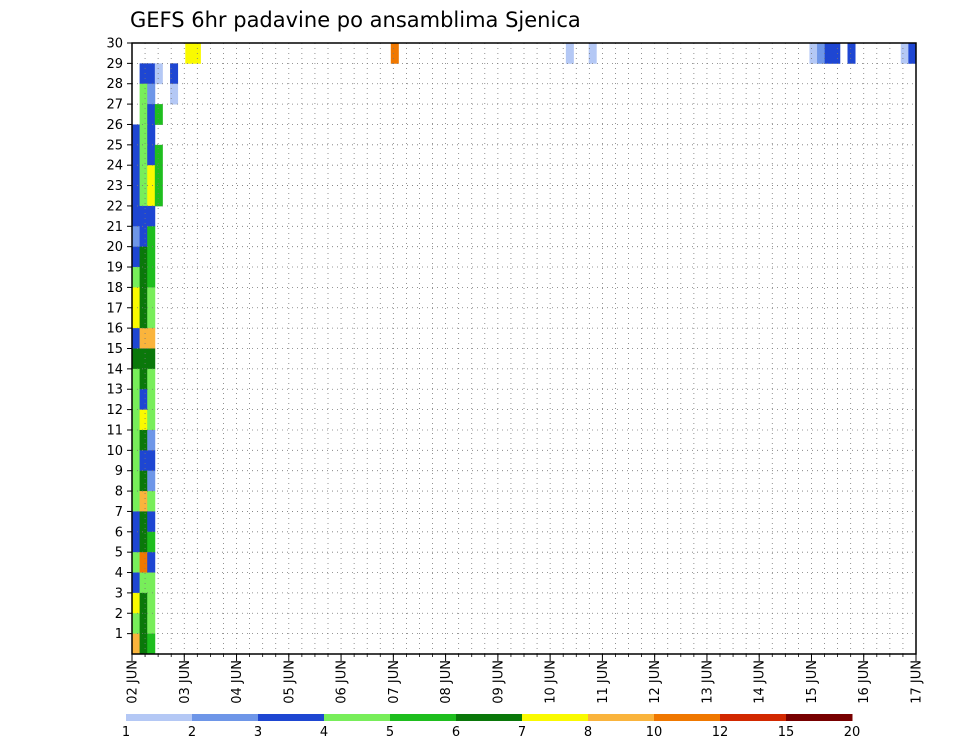 The height and width of the screenshot is (742, 960). What do you see at coordinates (394, 682) in the screenshot?
I see `x-tick-label: 07 JUN` at bounding box center [394, 682].